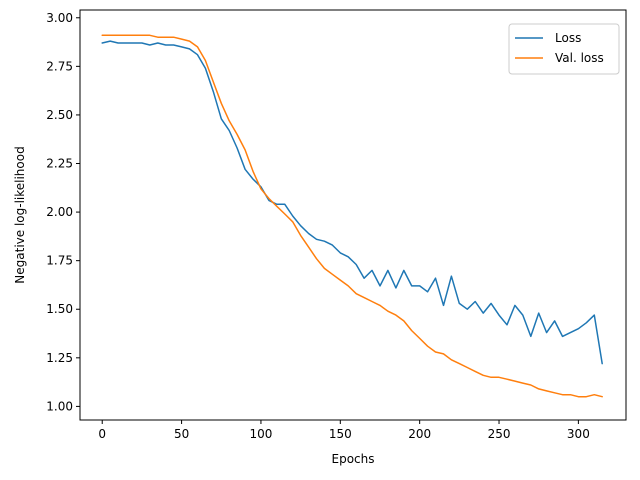 Image resolution: width=640 pixels, height=480 pixels. What do you see at coordinates (181, 434) in the screenshot?
I see `x-tick-label: 50` at bounding box center [181, 434].